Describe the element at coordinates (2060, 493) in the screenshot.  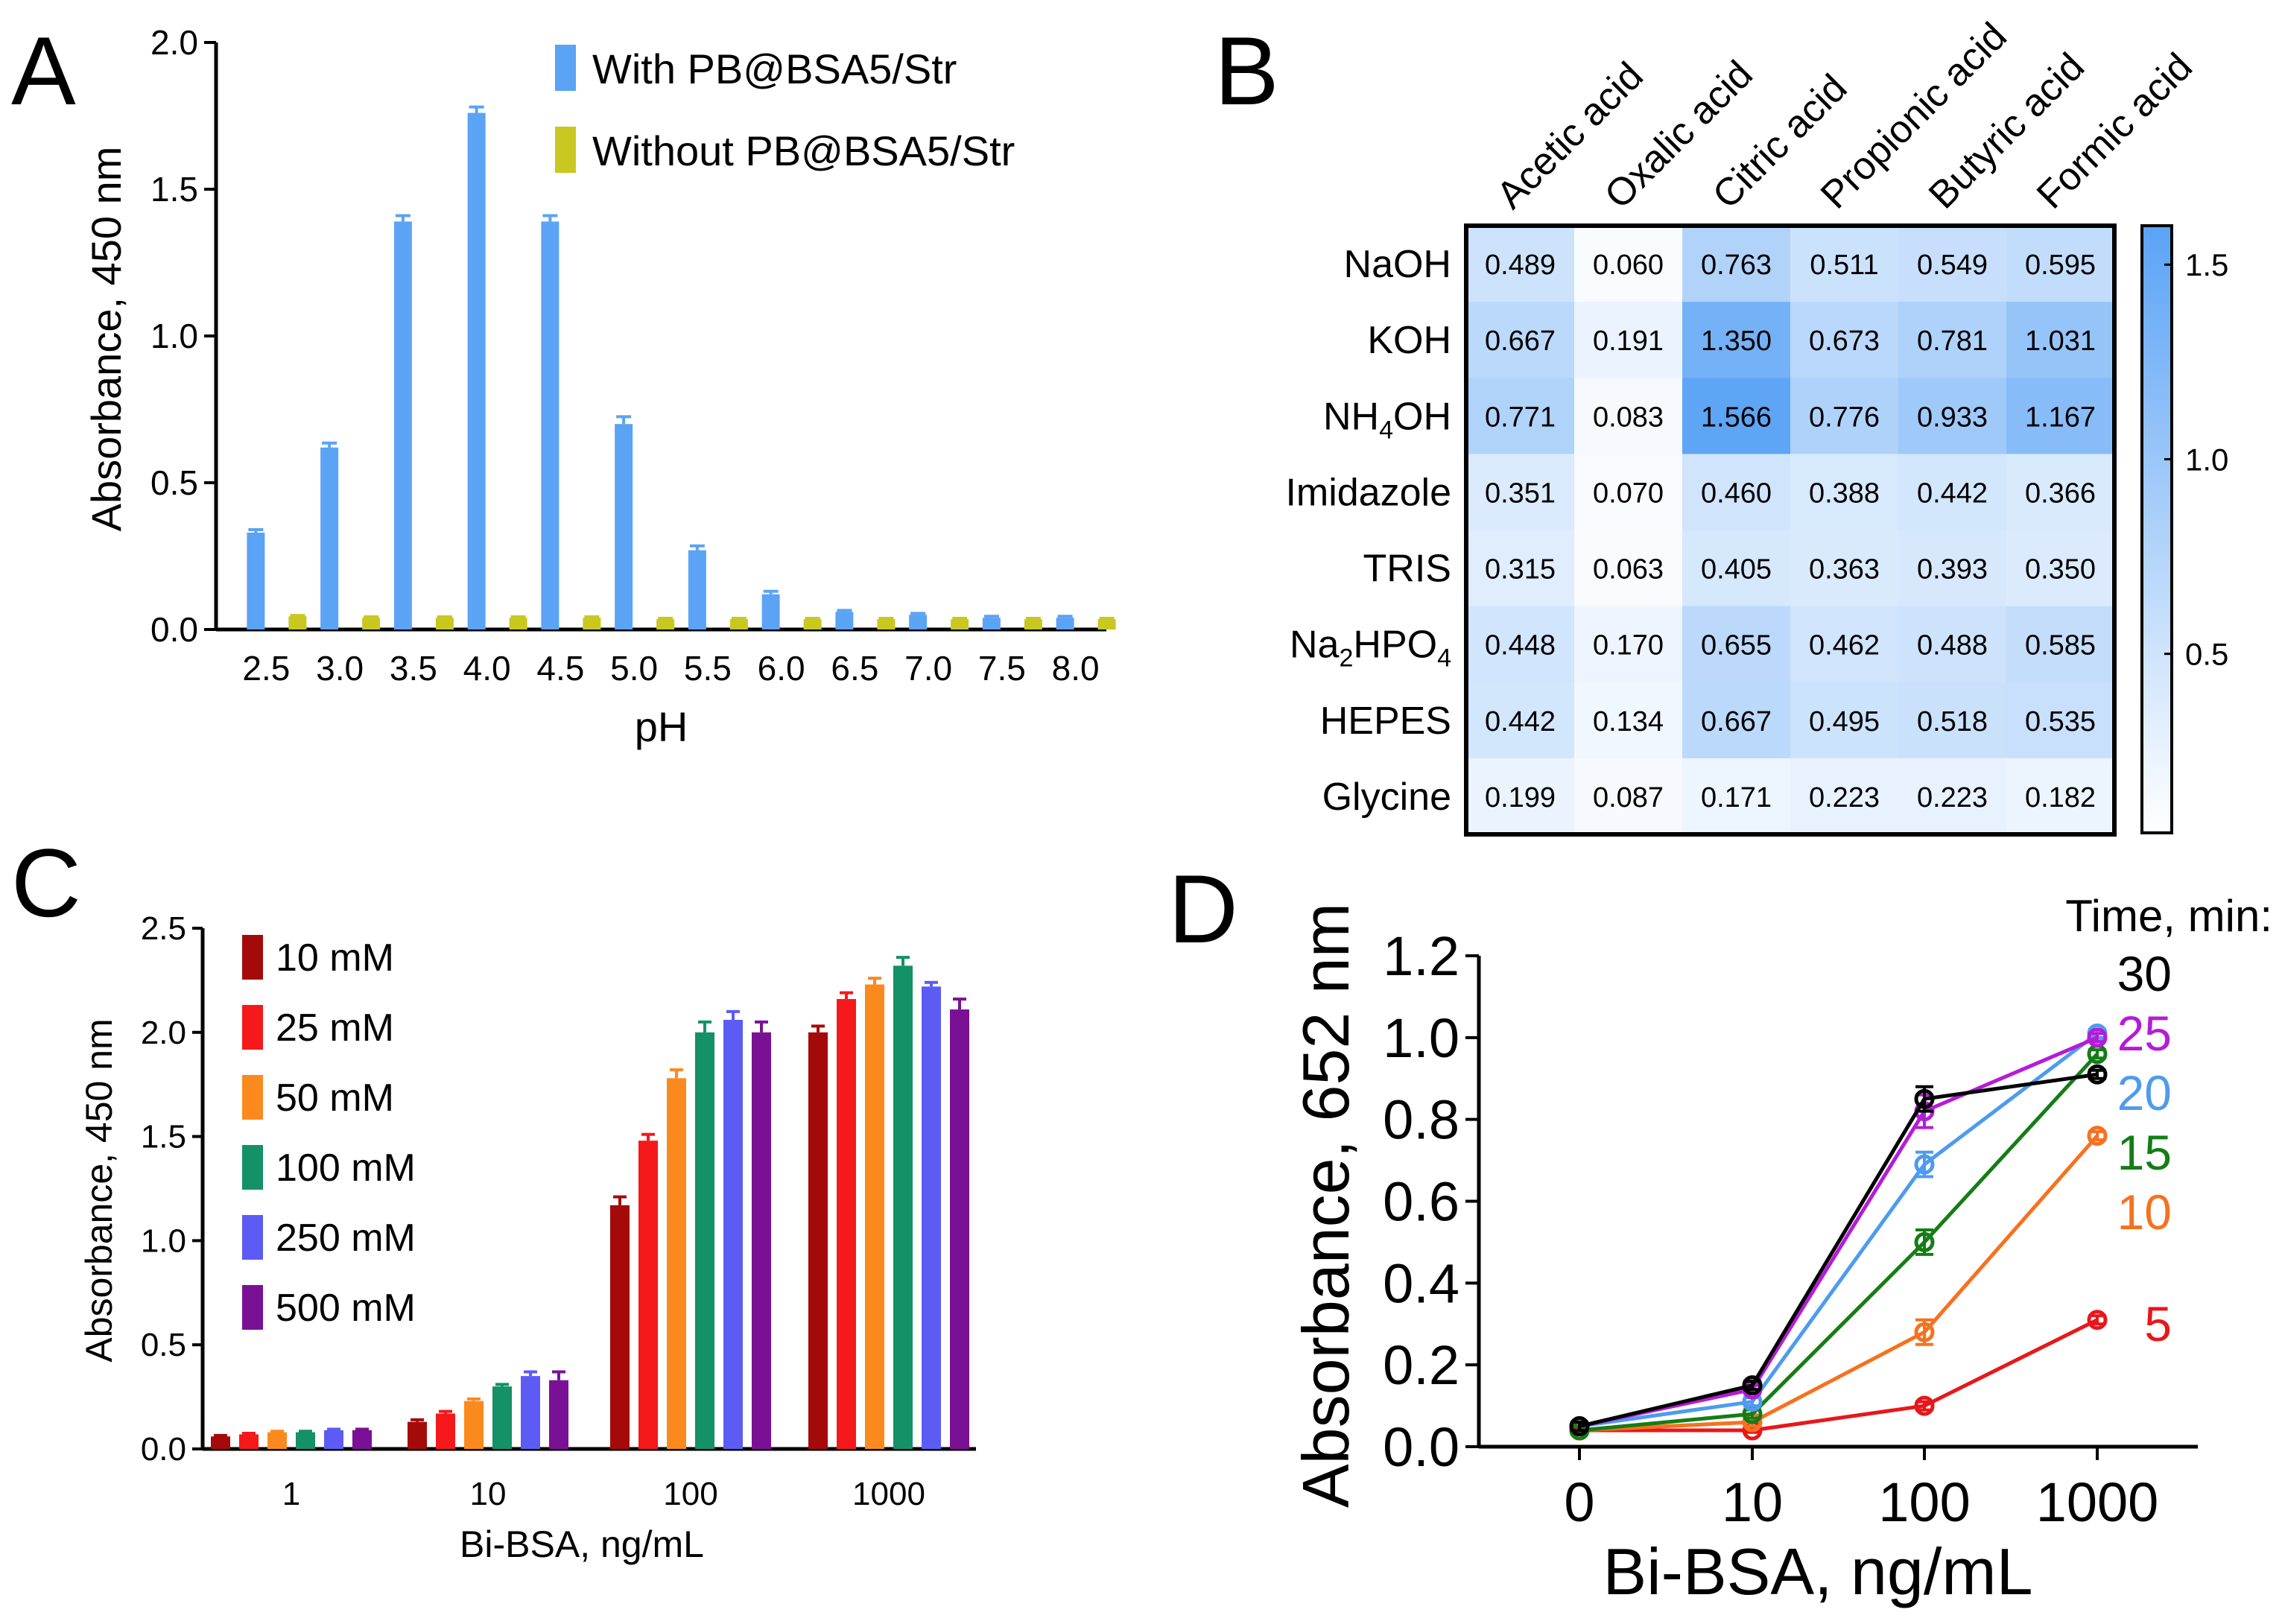
I see `heatmap-cell-value: 0.366` at that location.